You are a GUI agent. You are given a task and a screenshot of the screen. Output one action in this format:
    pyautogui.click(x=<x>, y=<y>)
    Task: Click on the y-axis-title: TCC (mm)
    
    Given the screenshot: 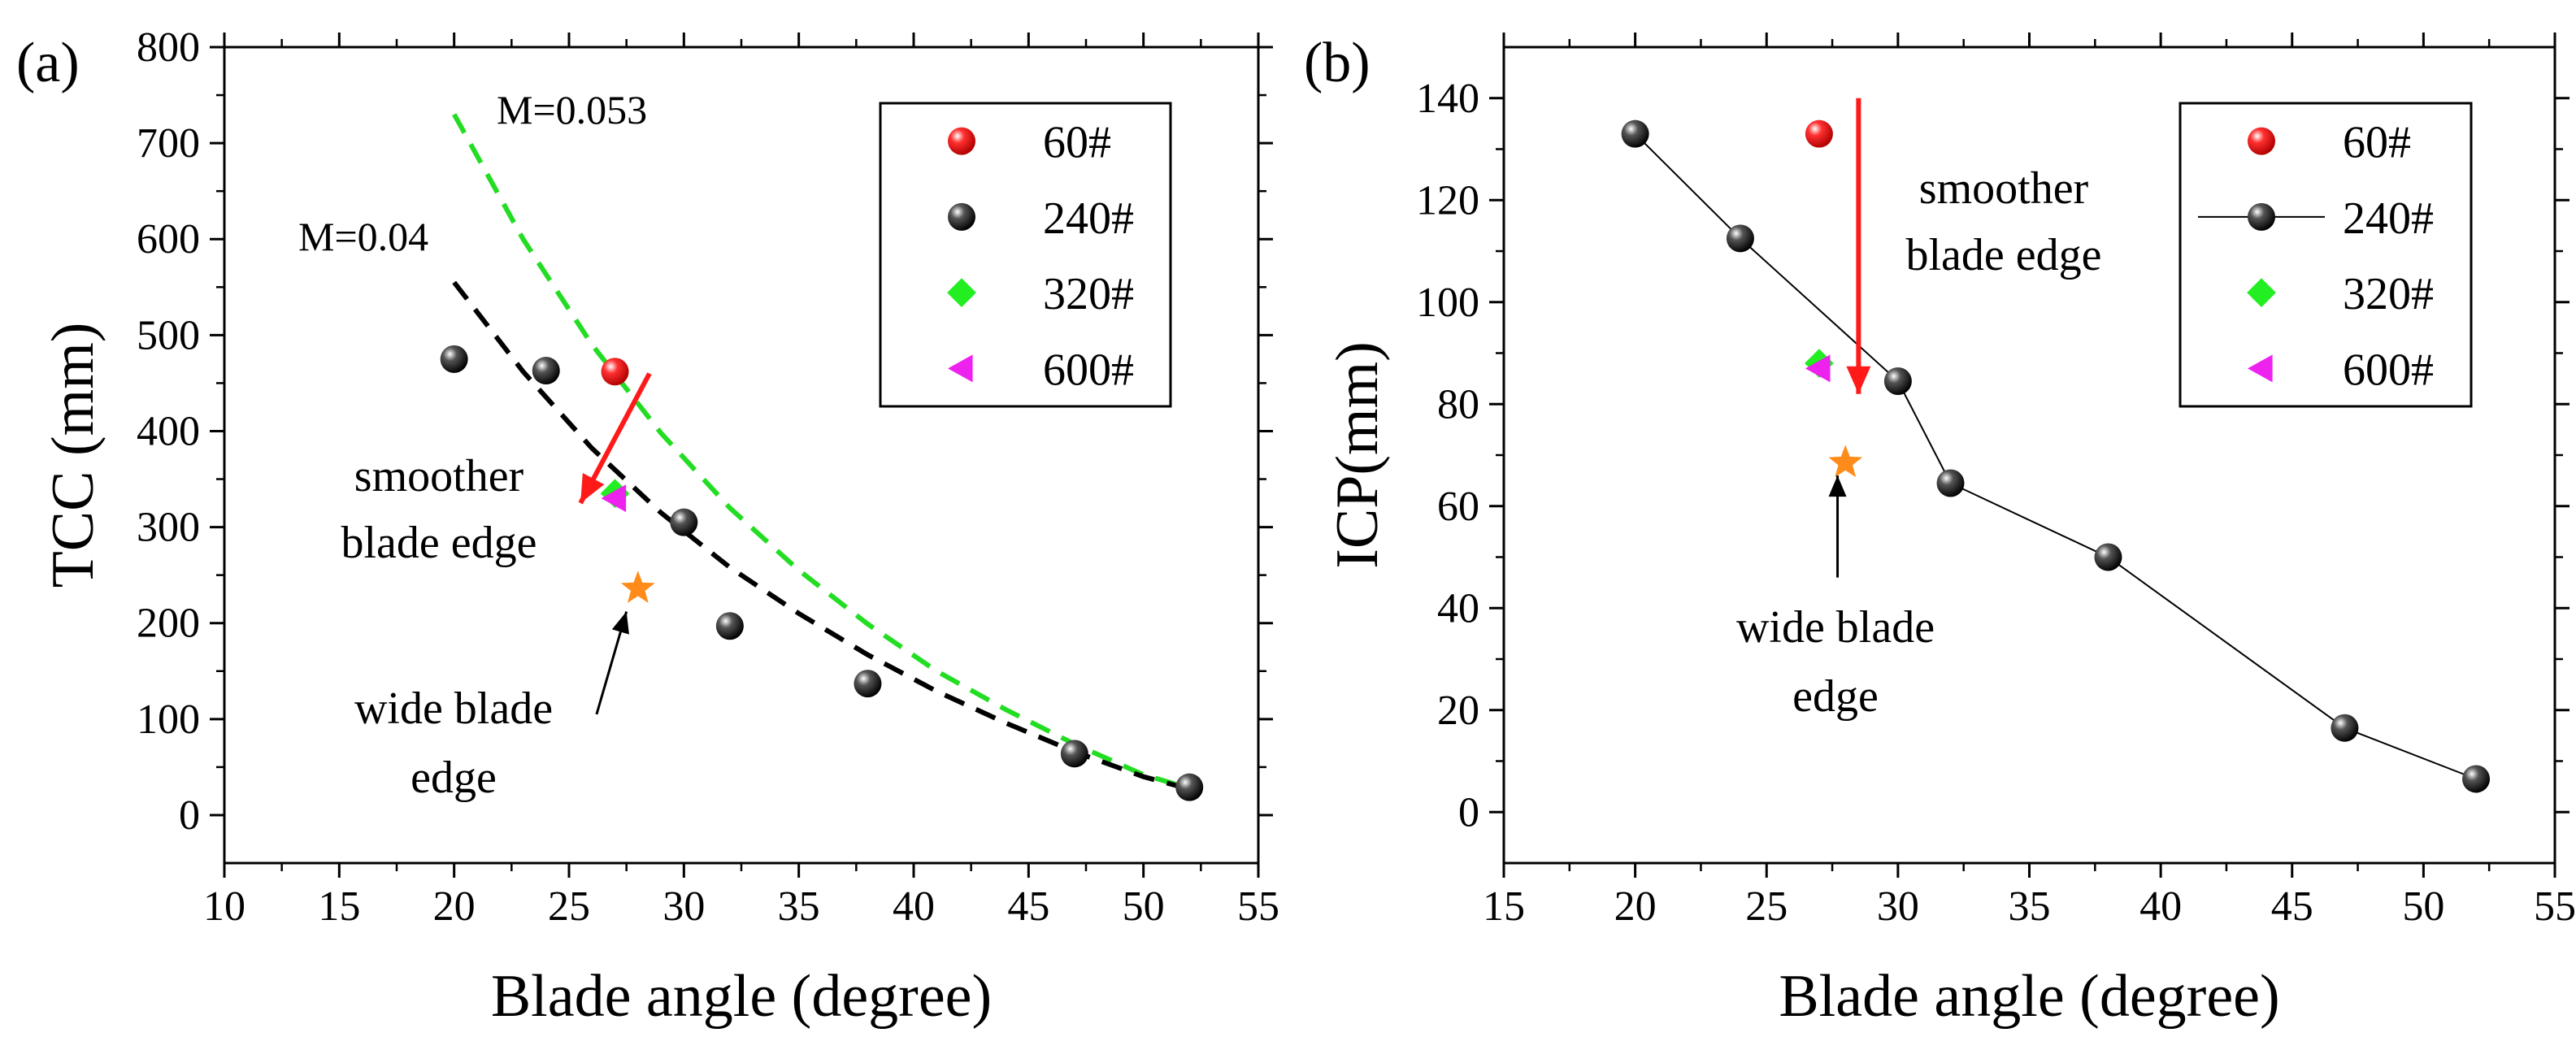 What is the action you would take?
    pyautogui.click(x=73, y=455)
    